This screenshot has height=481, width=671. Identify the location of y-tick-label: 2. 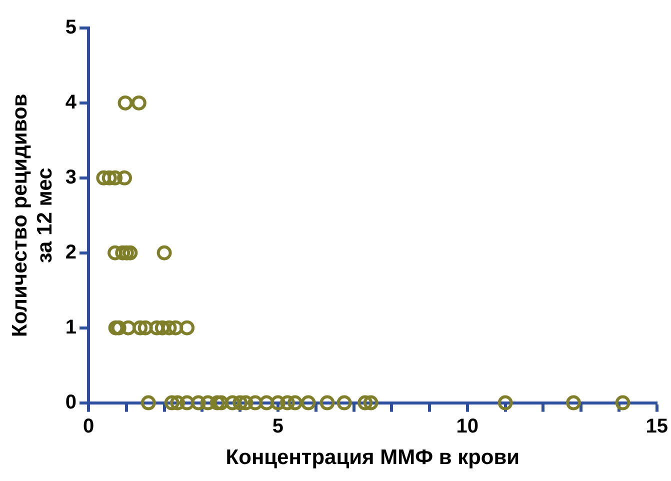
(71, 252).